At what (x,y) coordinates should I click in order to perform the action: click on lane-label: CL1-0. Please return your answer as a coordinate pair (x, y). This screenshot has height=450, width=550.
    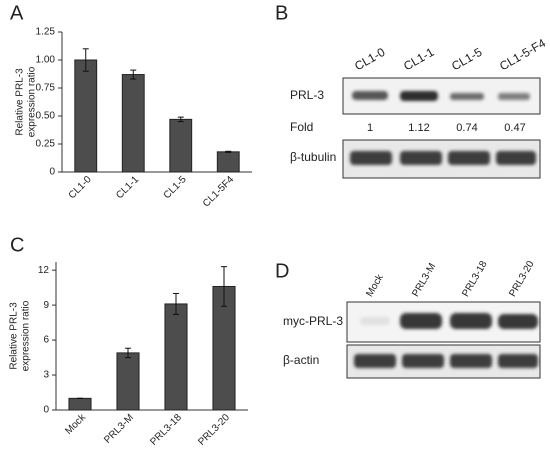
    Looking at the image, I should click on (370, 59).